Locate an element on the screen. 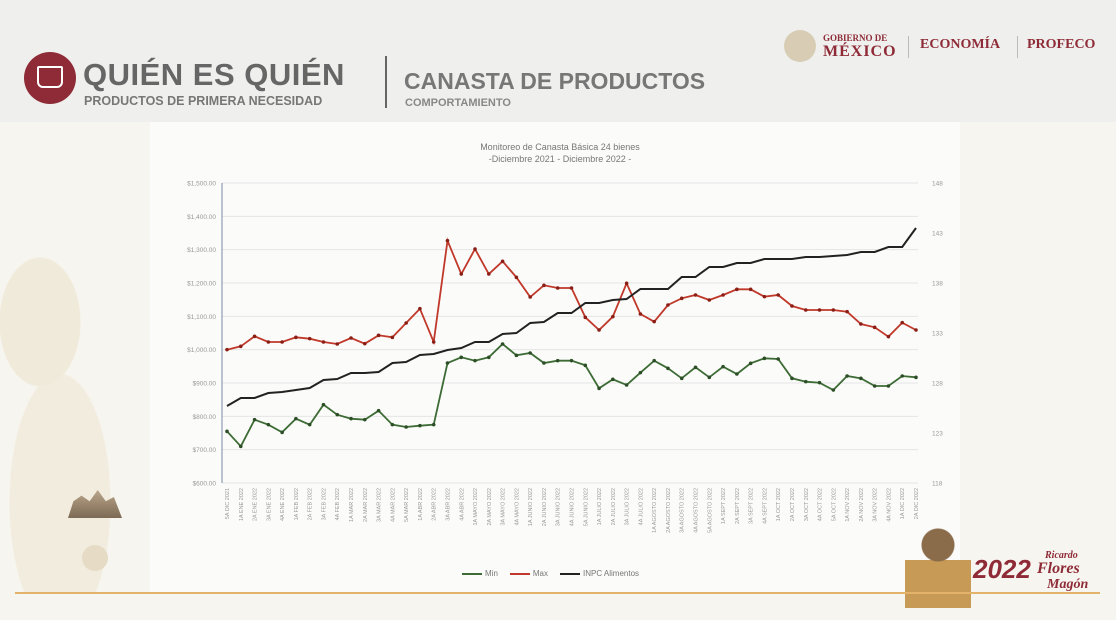 The width and height of the screenshot is (1116, 620). x-tick-label: 1A ABR 2022 is located at coordinates (421, 504).